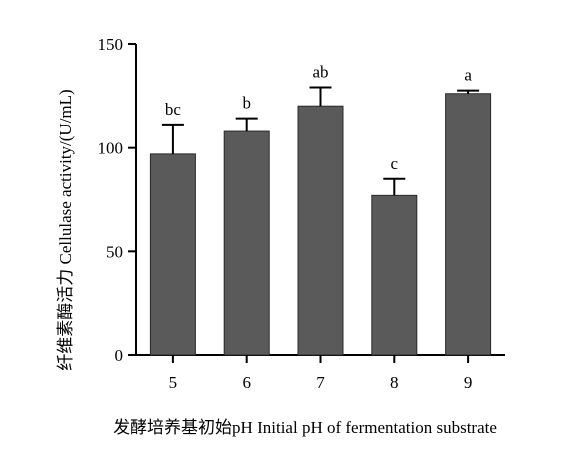 Image resolution: width=579 pixels, height=459 pixels. What do you see at coordinates (119, 355) in the screenshot?
I see `y-tick-label: 0` at bounding box center [119, 355].